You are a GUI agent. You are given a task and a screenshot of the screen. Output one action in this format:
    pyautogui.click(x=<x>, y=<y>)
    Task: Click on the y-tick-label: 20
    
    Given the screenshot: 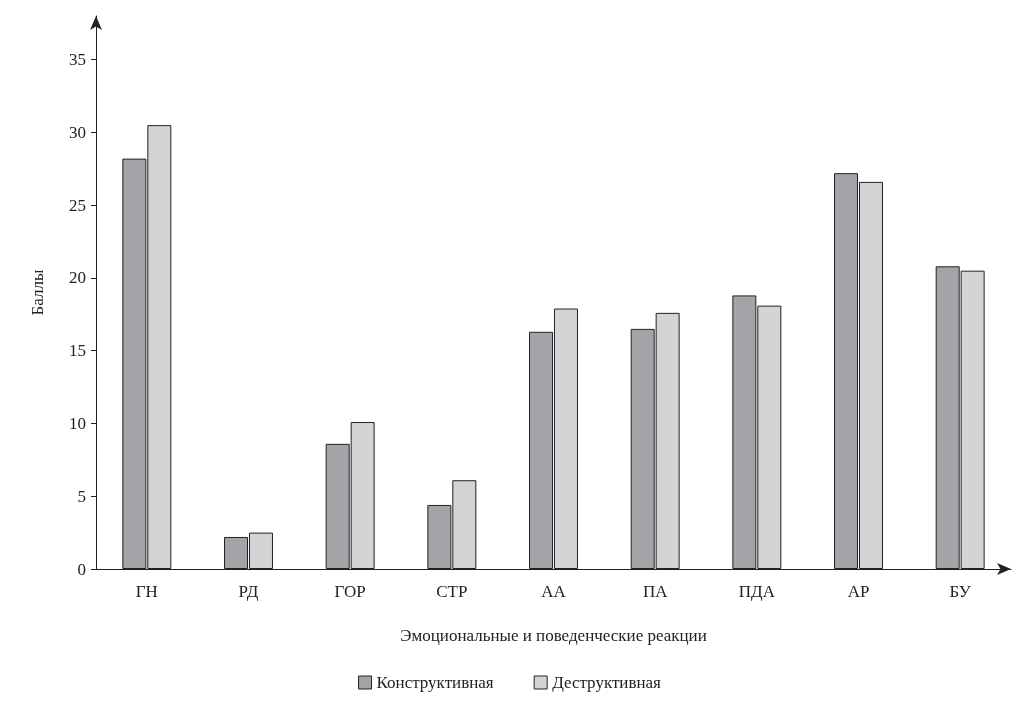 What is the action you would take?
    pyautogui.click(x=77, y=278)
    